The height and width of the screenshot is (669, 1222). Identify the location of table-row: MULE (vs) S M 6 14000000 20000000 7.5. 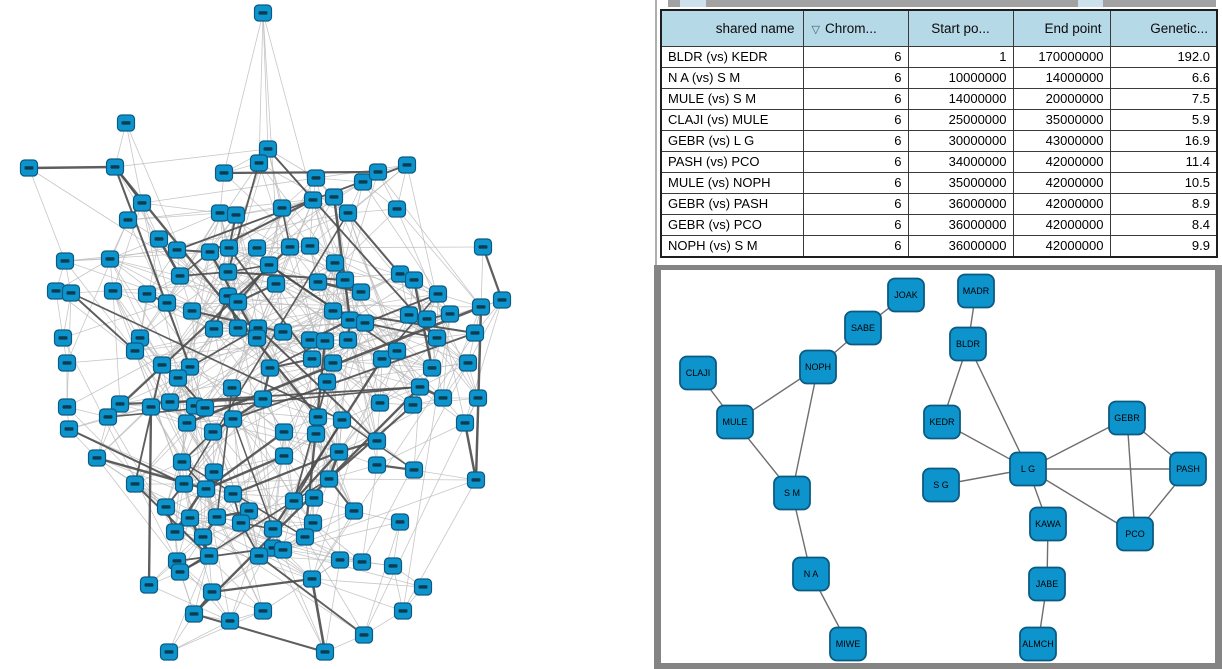
(939, 99).